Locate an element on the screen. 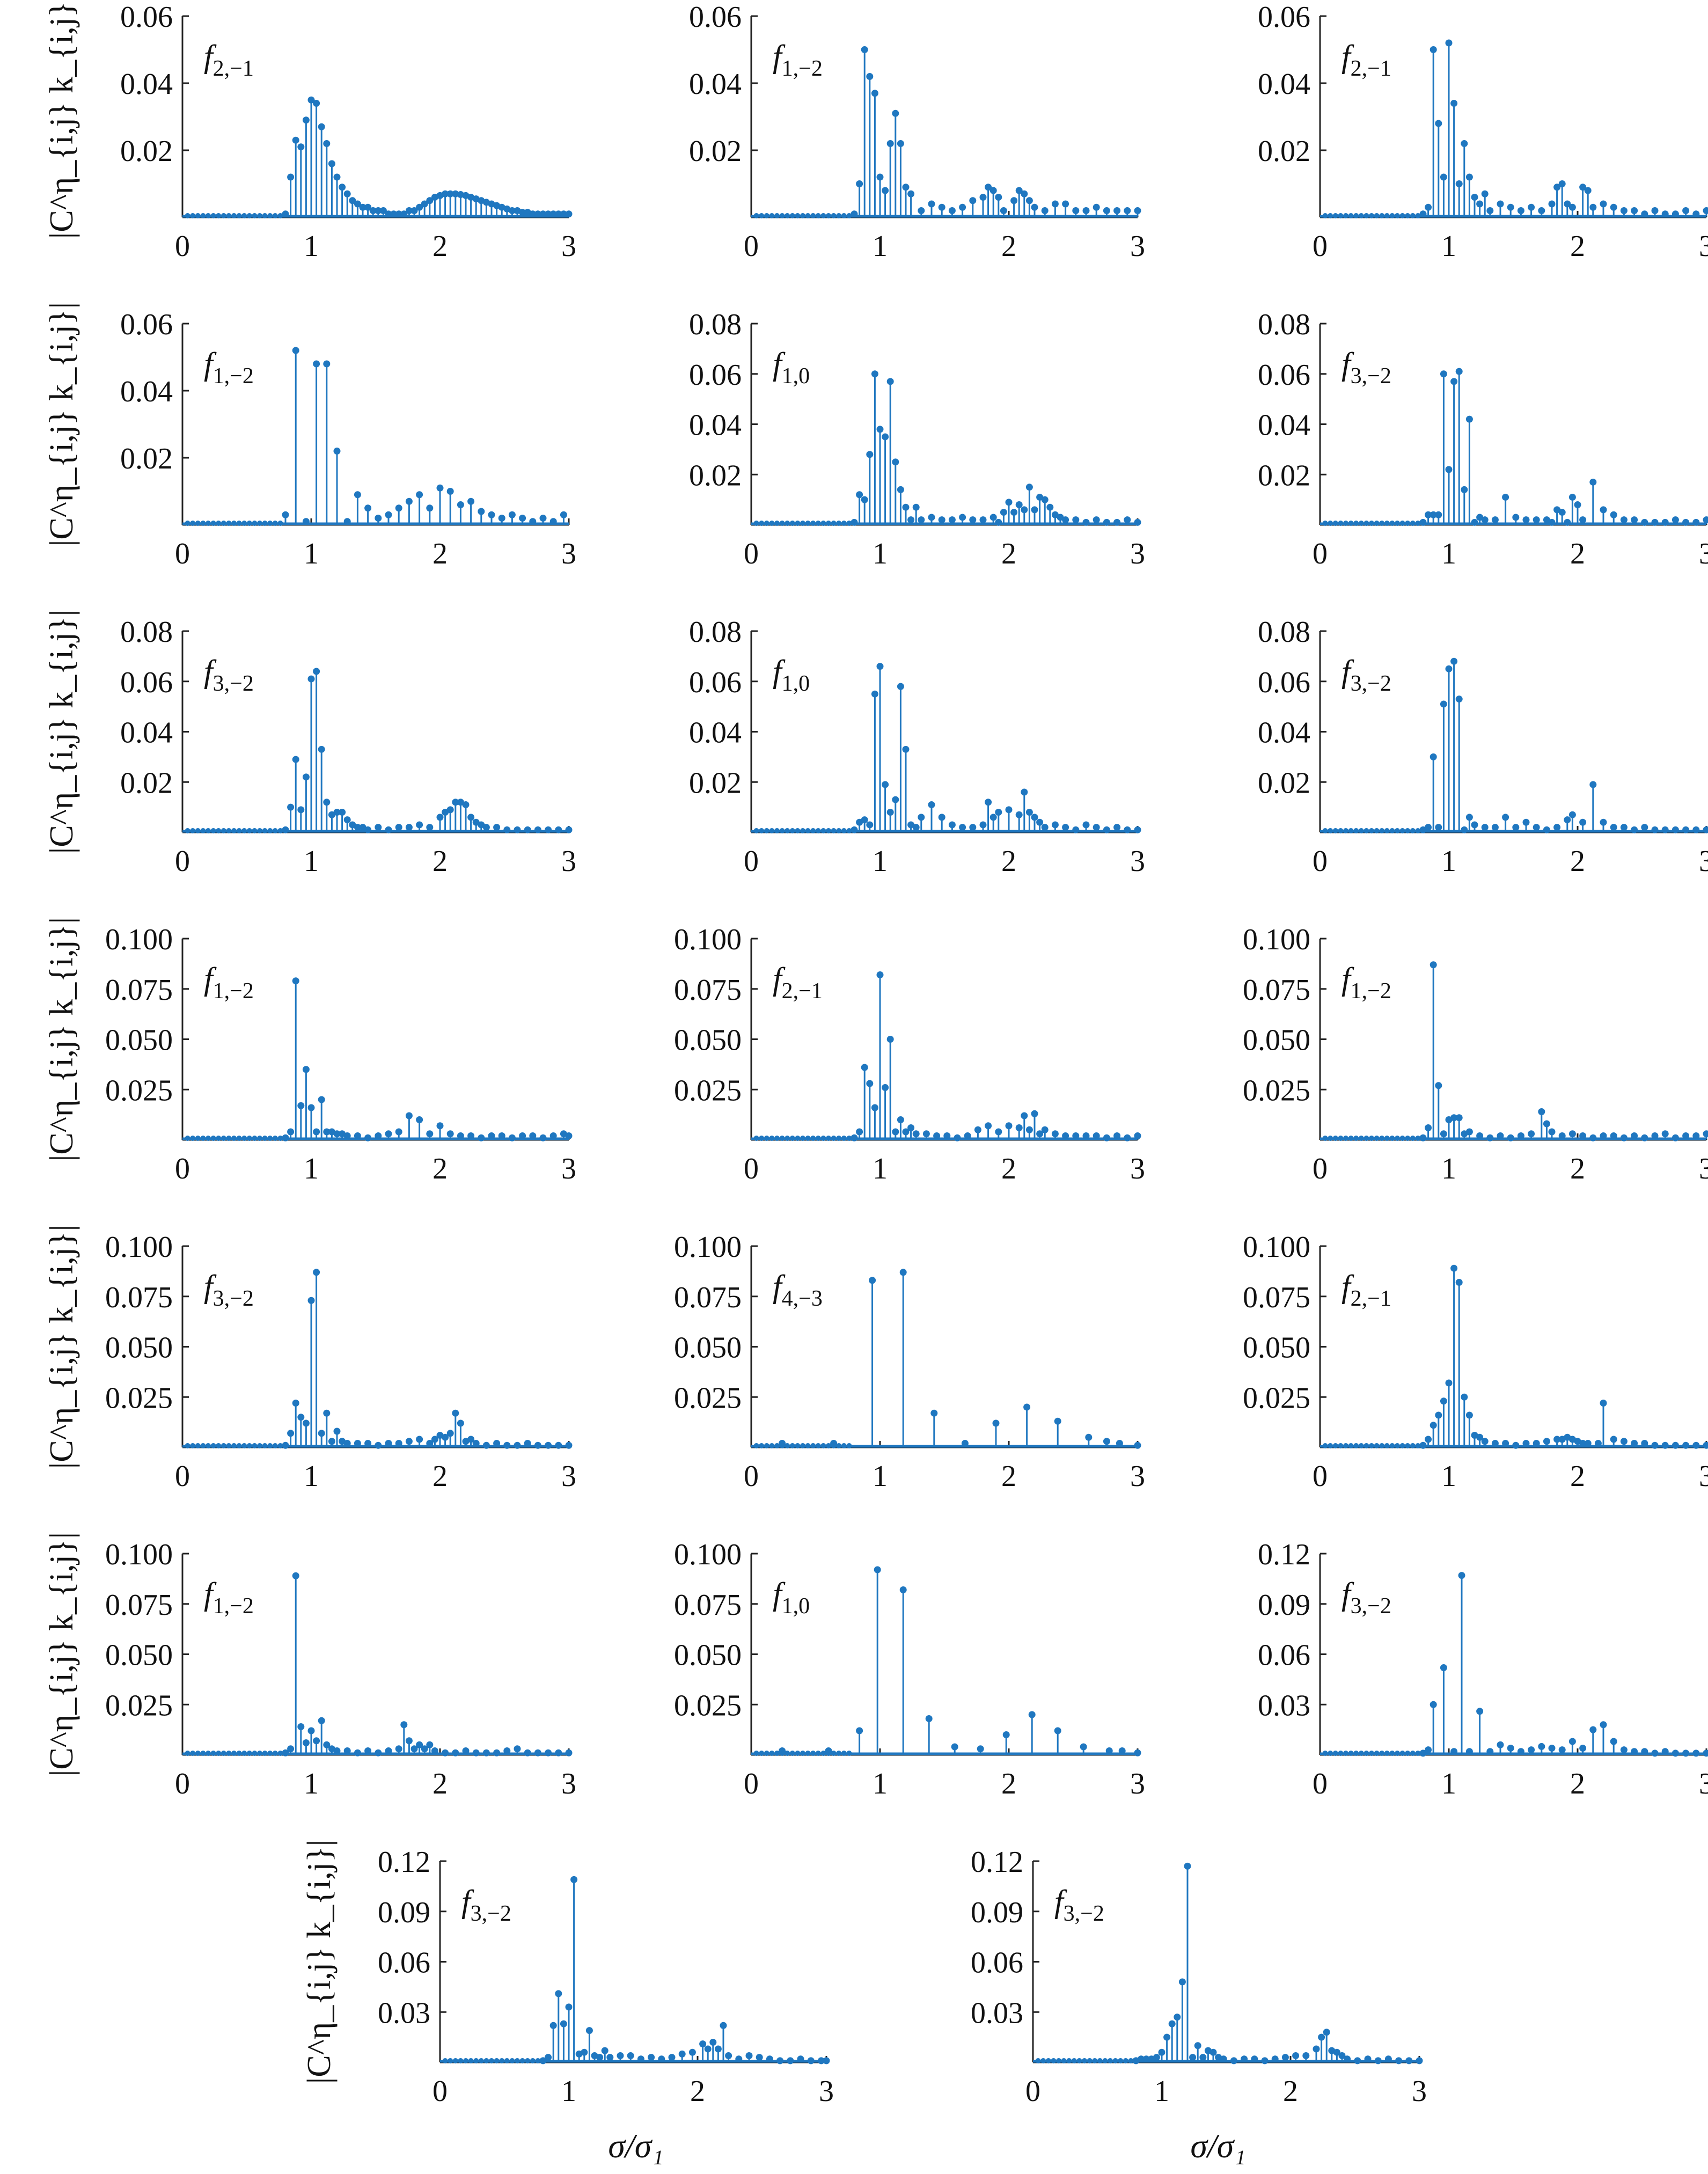  y-tick-label: 0.06 is located at coordinates (715, 682).